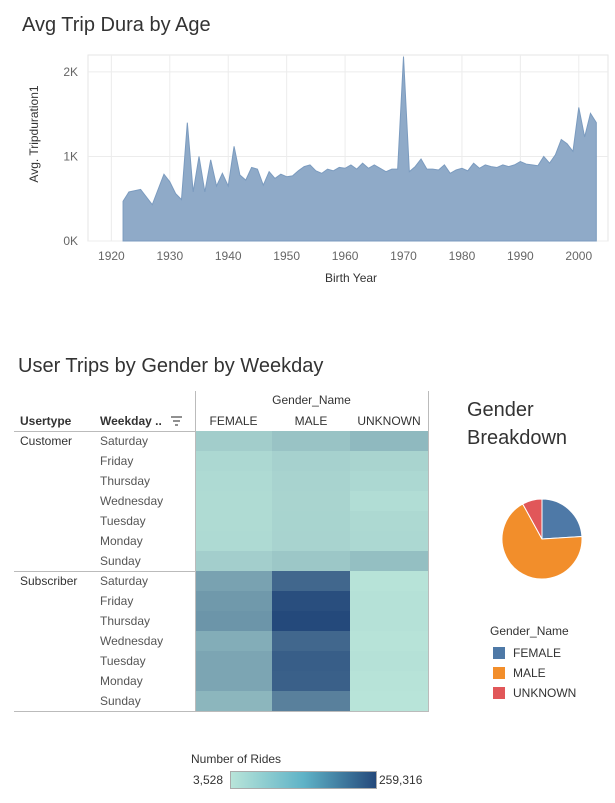  I want to click on usertype-label: Subscriber, so click(49, 581).